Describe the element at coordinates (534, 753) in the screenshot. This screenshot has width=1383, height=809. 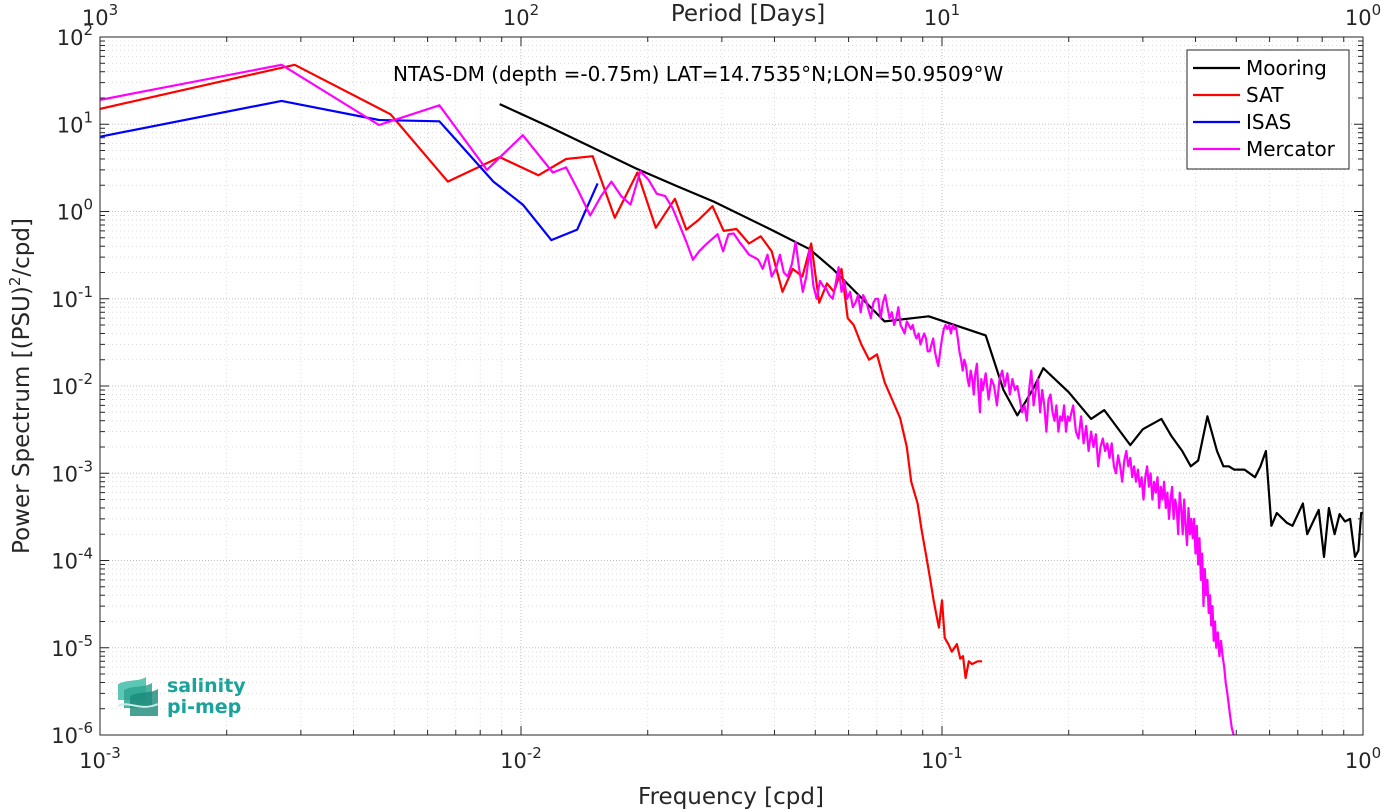
I see `x-tick-label-exp: -2` at that location.